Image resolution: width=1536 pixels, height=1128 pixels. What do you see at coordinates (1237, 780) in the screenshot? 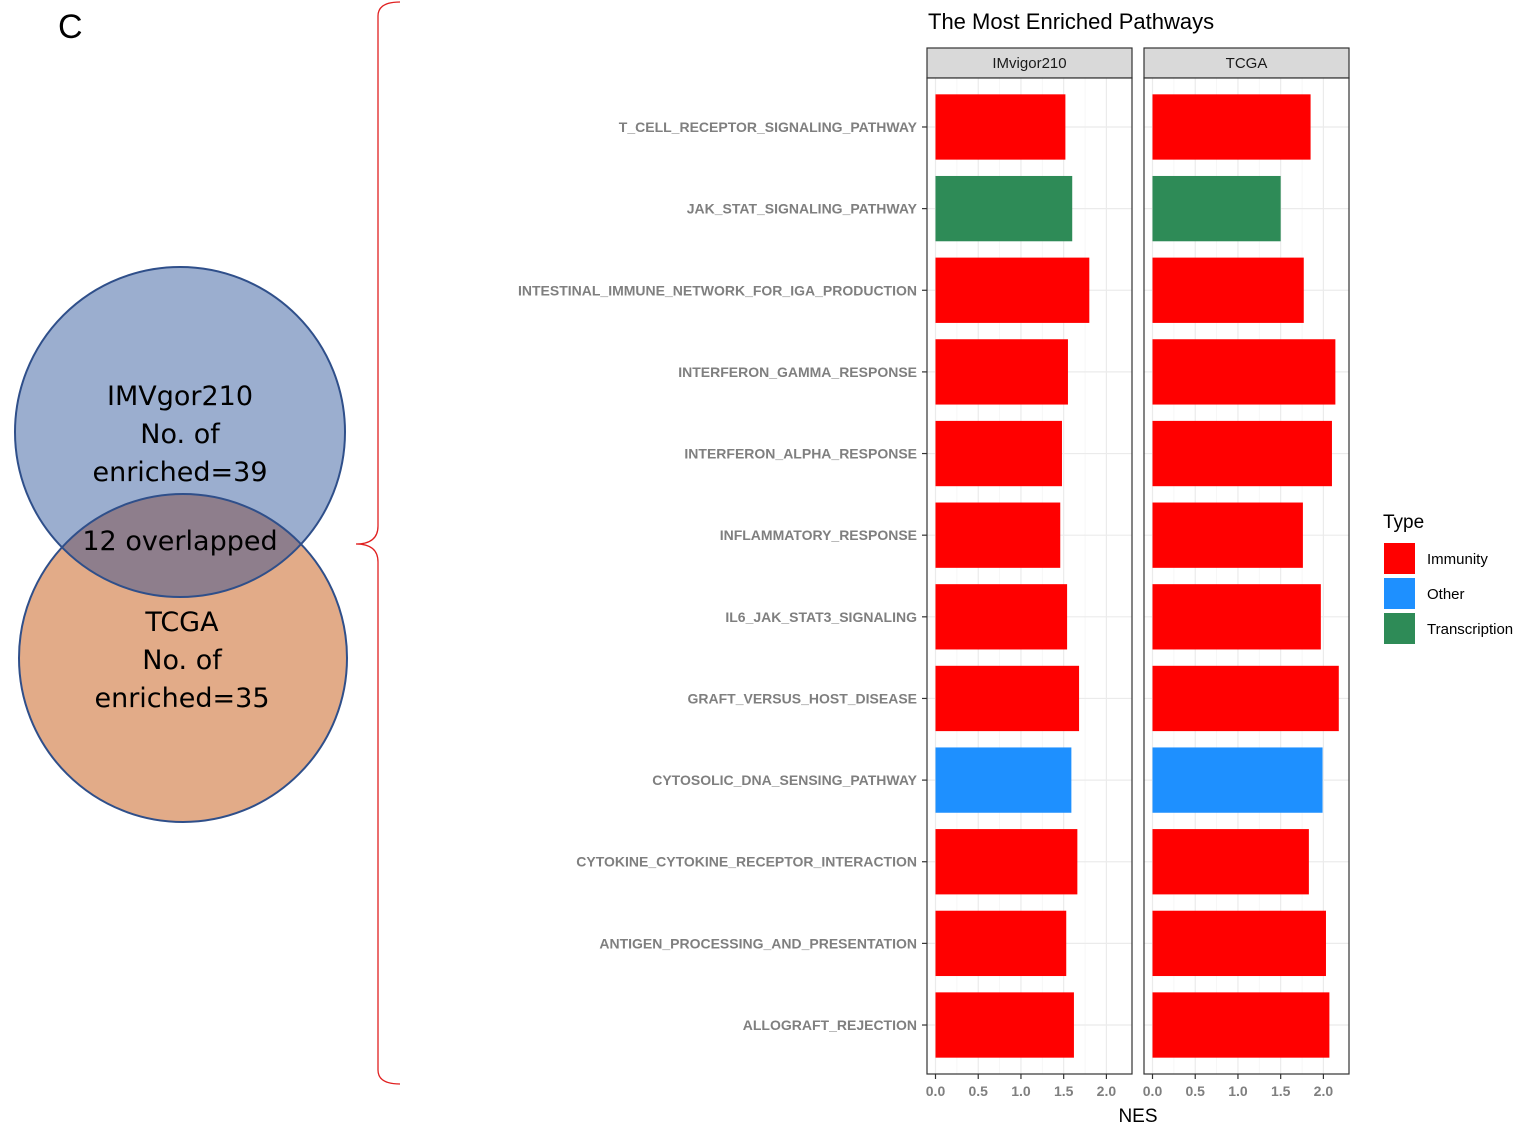
I see `bar-tcga-cytosolic-dna-sensing-pathway` at bounding box center [1237, 780].